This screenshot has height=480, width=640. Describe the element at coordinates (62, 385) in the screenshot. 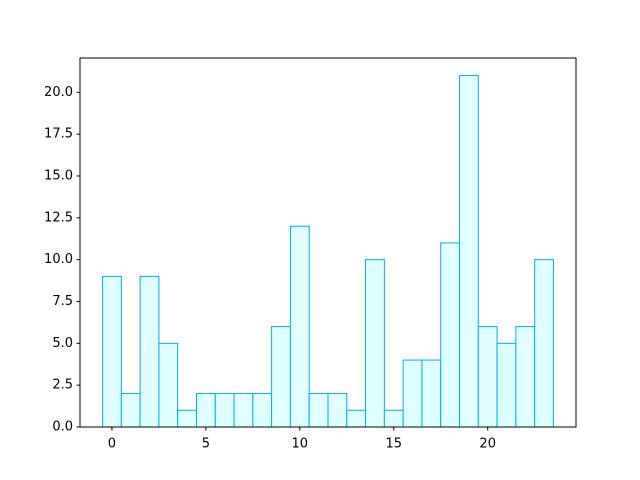

I see `y-tick-label: 2.5` at that location.